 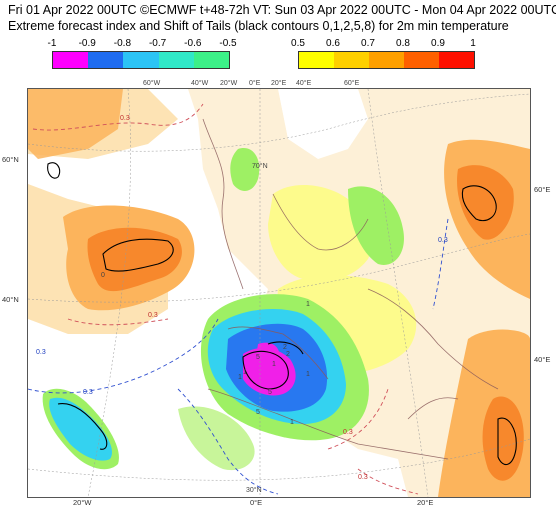 I want to click on legend-positive: 0.5 0.6 0.7 0.8 0.9 1, so click(x=389, y=55).